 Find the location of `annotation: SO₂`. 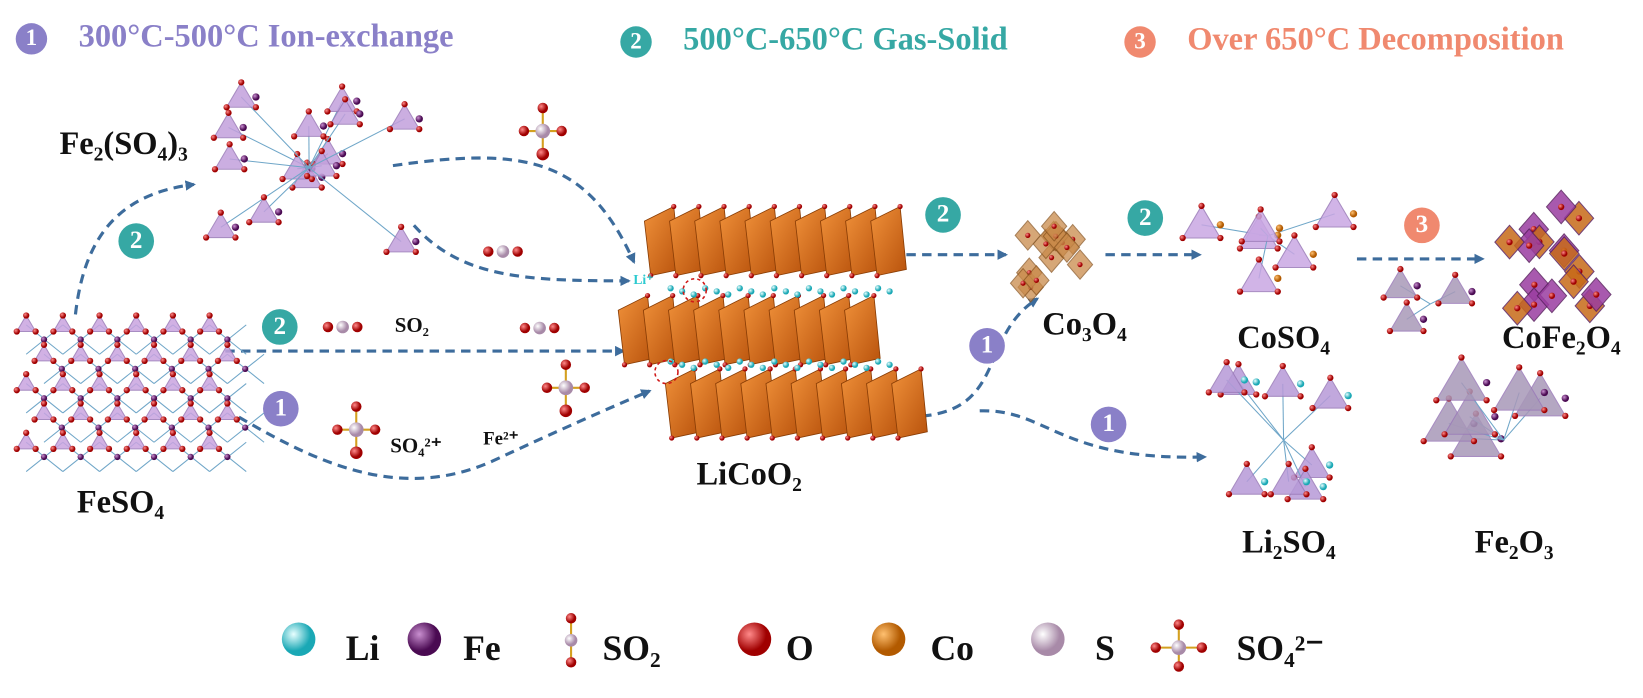

annotation: SO₂ is located at coordinates (412, 325).